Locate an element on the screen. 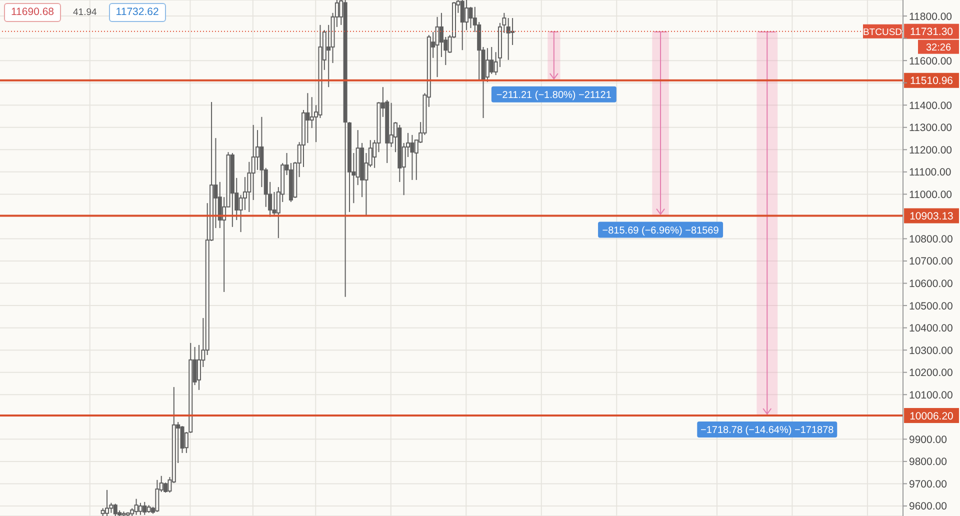  y-tick-label: 10700.00 is located at coordinates (931, 262).